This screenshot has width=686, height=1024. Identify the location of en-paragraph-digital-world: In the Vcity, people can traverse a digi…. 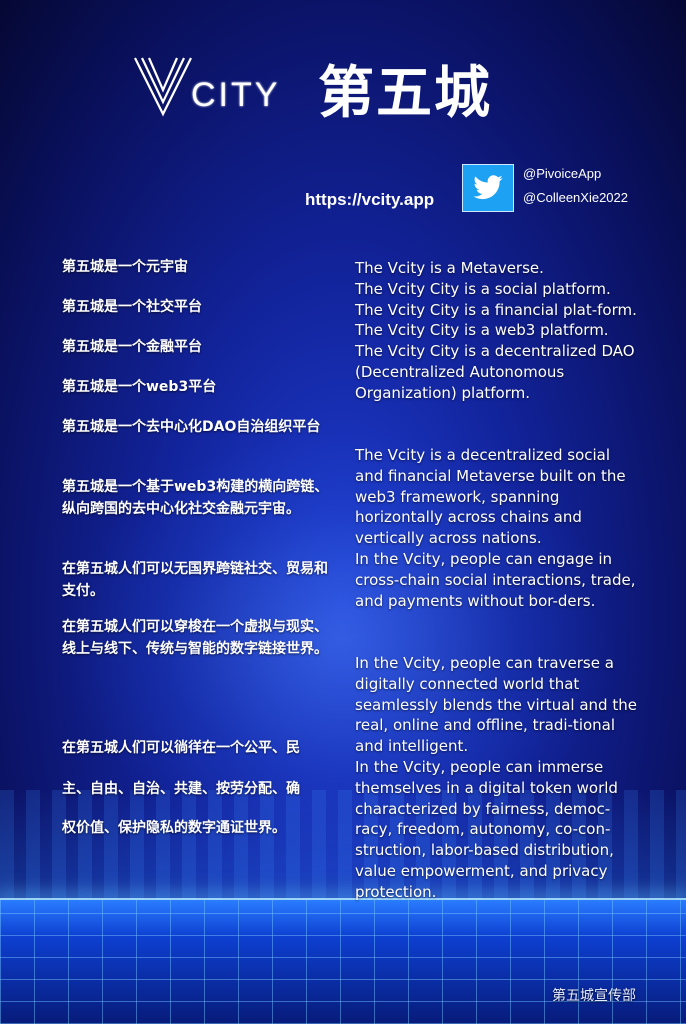
(496, 777).